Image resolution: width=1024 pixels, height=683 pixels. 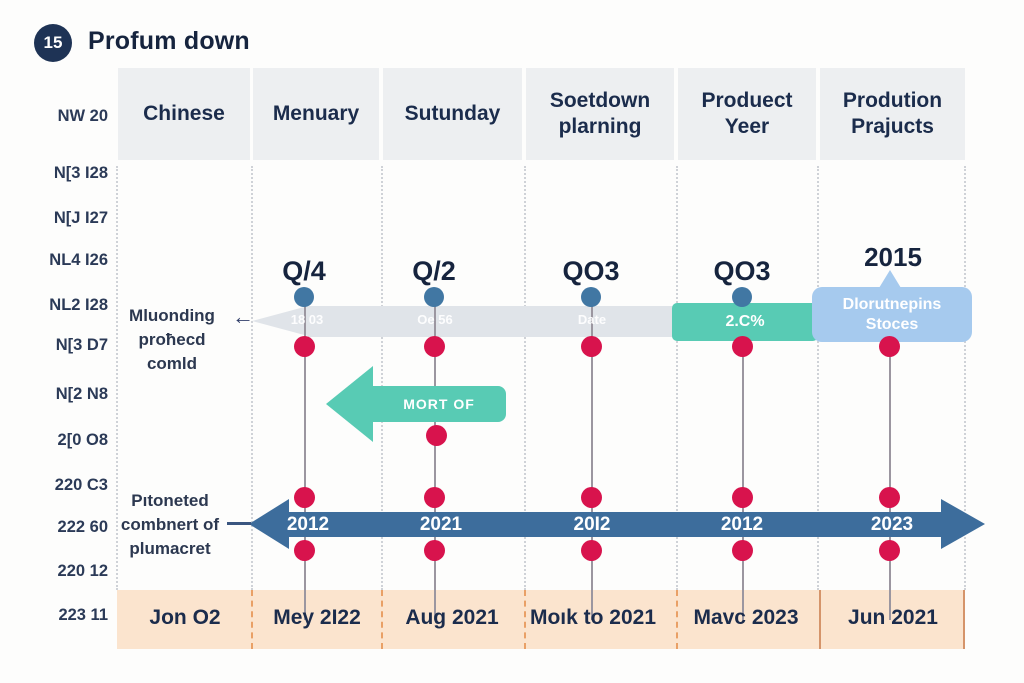 What do you see at coordinates (892, 524) in the screenshot?
I see `navy-arrow-year: 2023` at bounding box center [892, 524].